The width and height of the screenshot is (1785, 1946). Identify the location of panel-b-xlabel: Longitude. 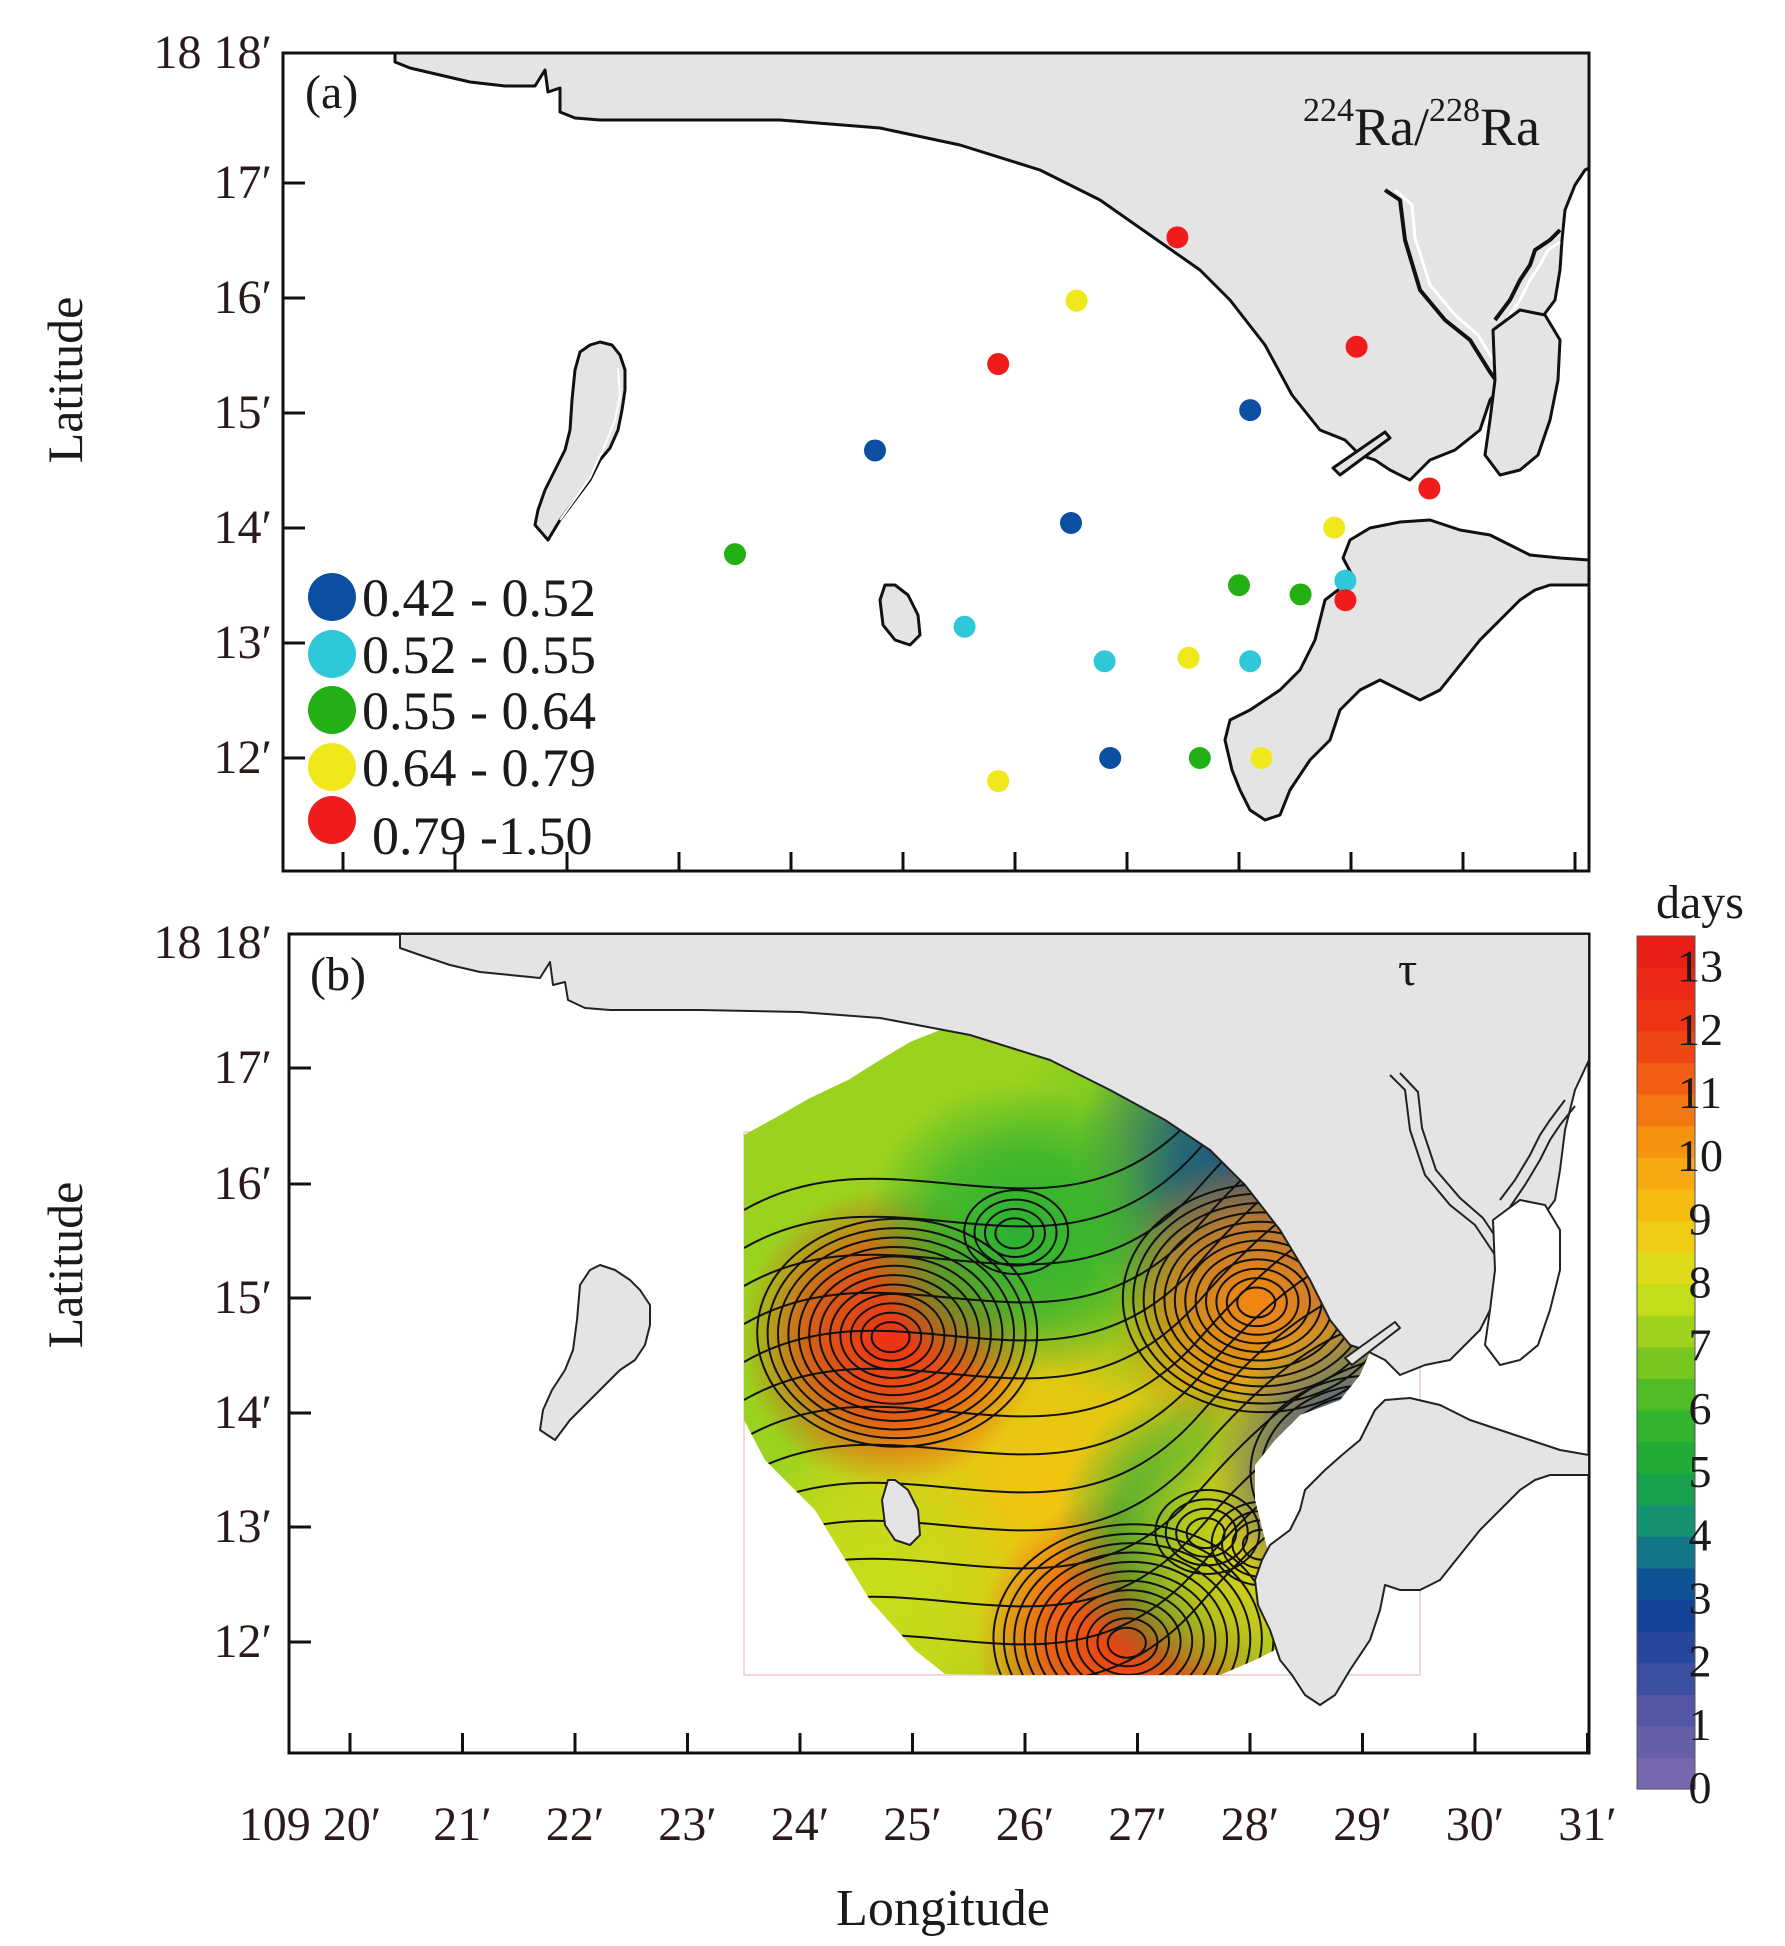
(943, 1908).